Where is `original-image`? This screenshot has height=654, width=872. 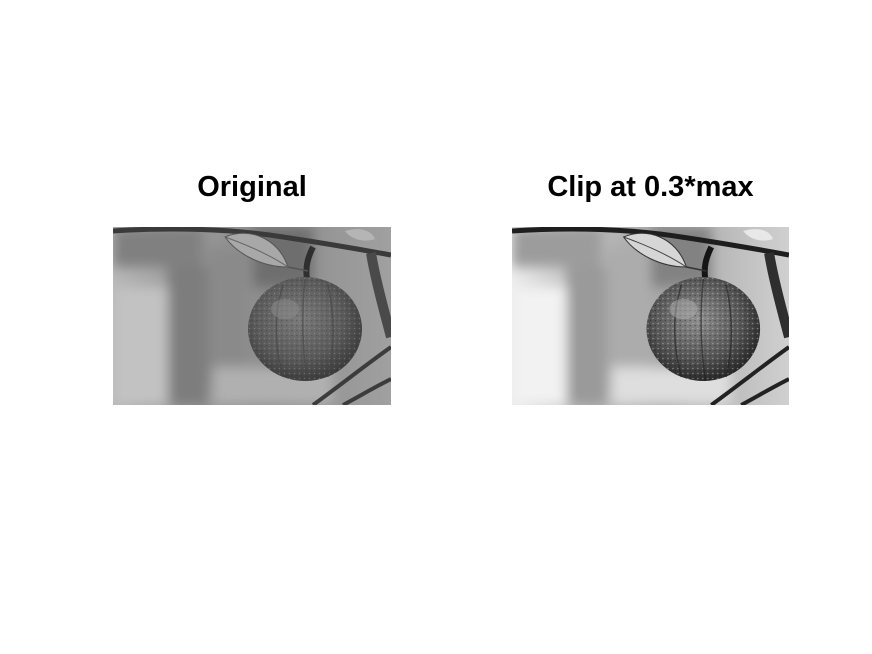 original-image is located at coordinates (252, 316).